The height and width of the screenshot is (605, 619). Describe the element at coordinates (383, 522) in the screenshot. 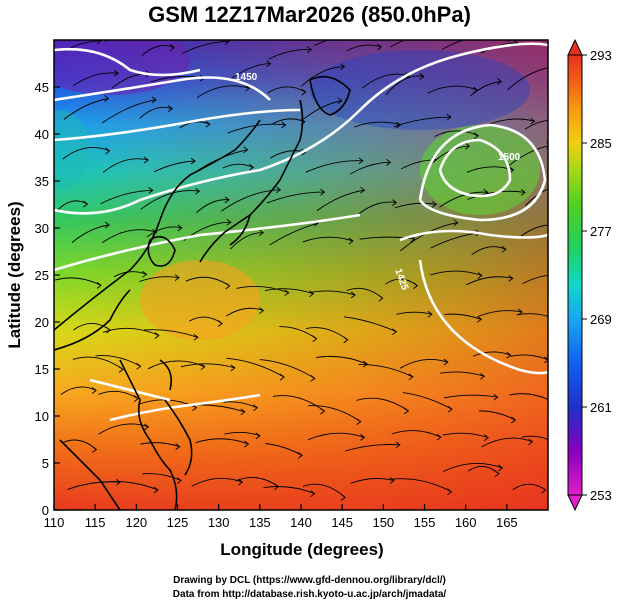

I see `x-tick-label: 150` at that location.